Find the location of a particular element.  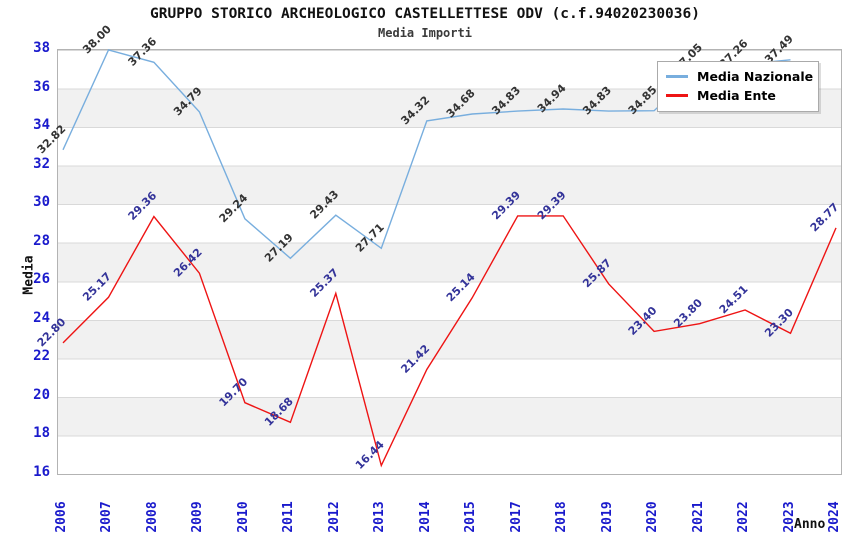

data-label: 29.39 is located at coordinates (506, 206).